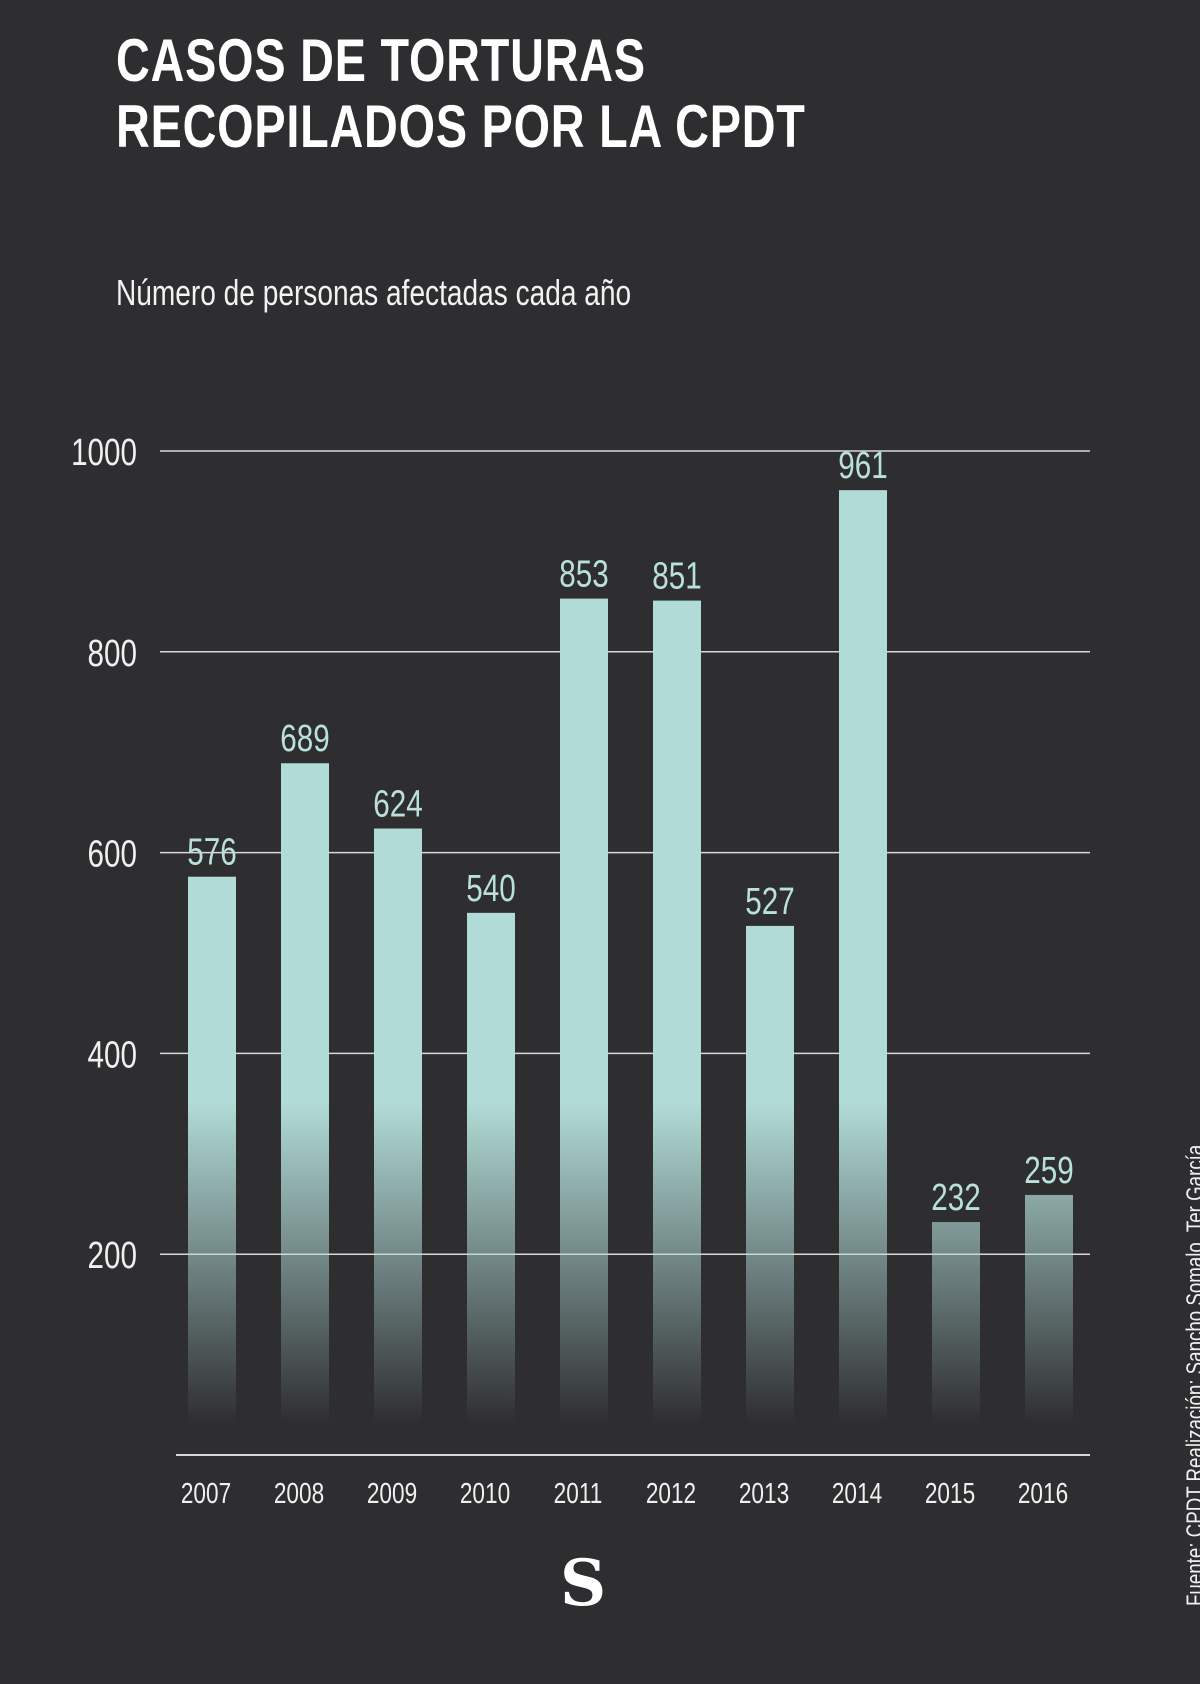  Describe the element at coordinates (305, 1109) in the screenshot. I see `bar-2008` at that location.